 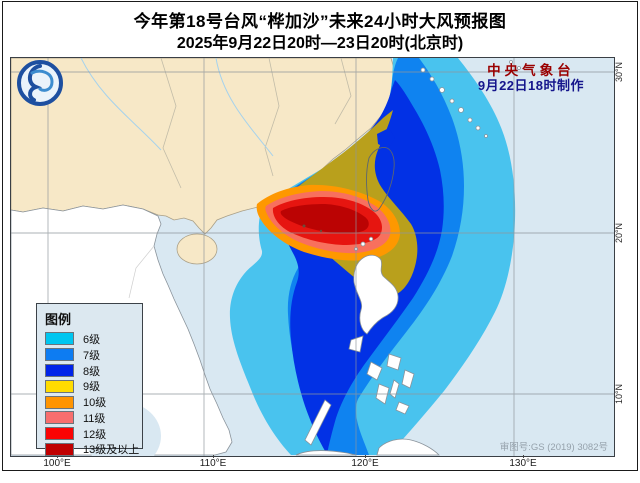 I want to click on legend-item: 12级, so click(x=93, y=434).